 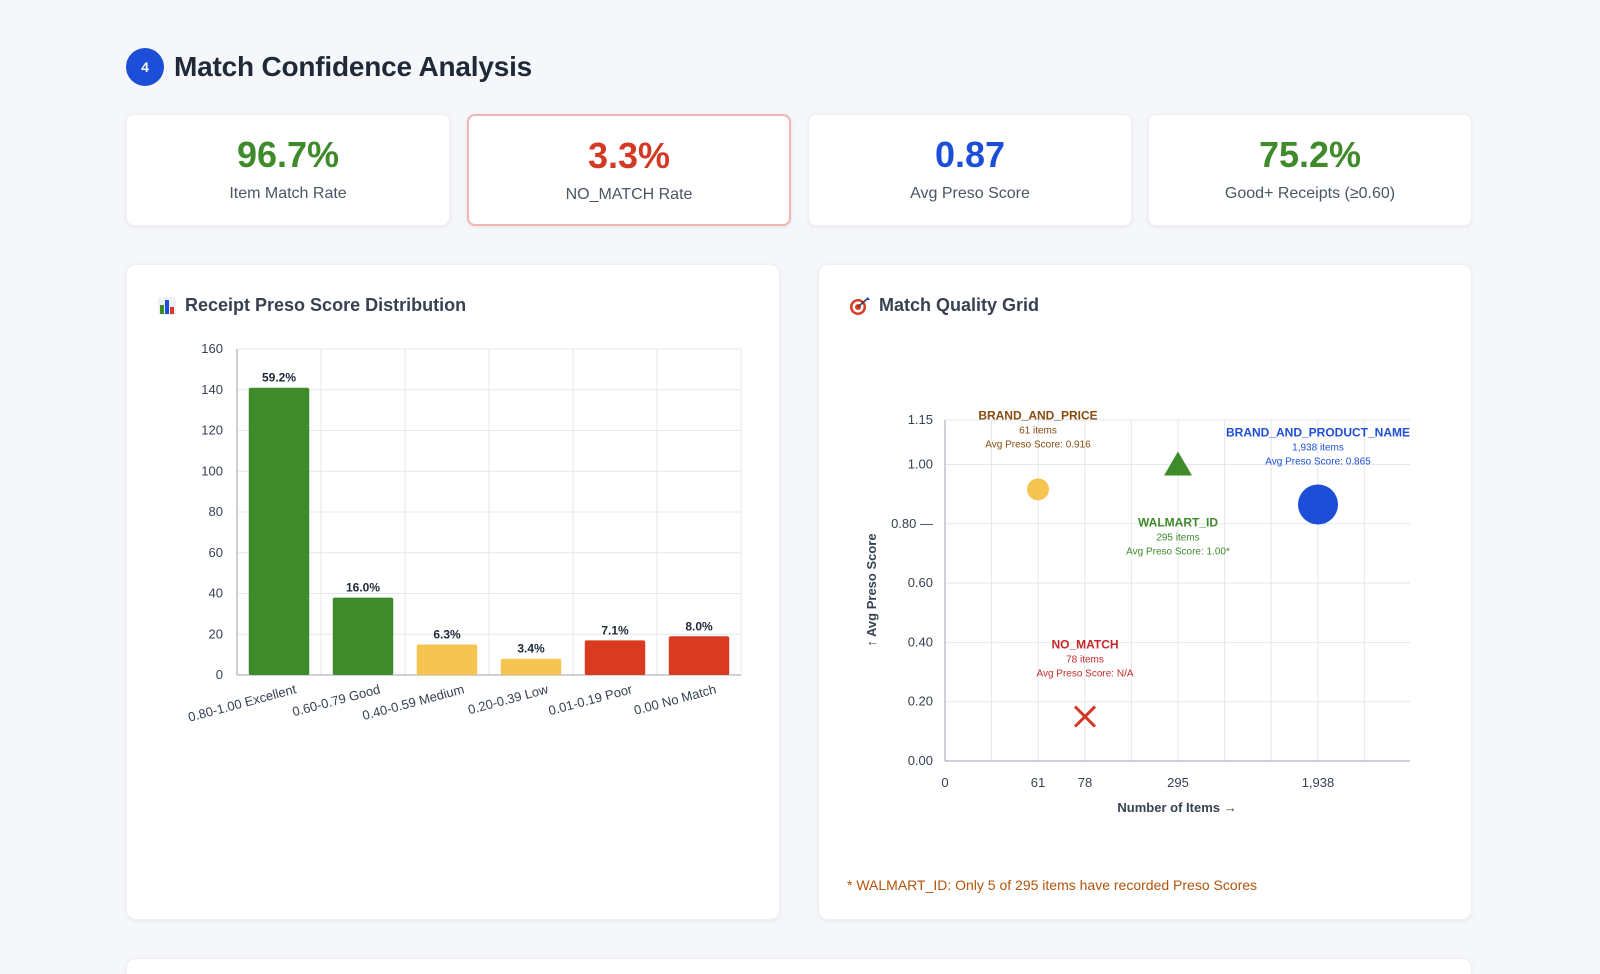 I want to click on y-tick-label: 0.20, so click(x=920, y=701).